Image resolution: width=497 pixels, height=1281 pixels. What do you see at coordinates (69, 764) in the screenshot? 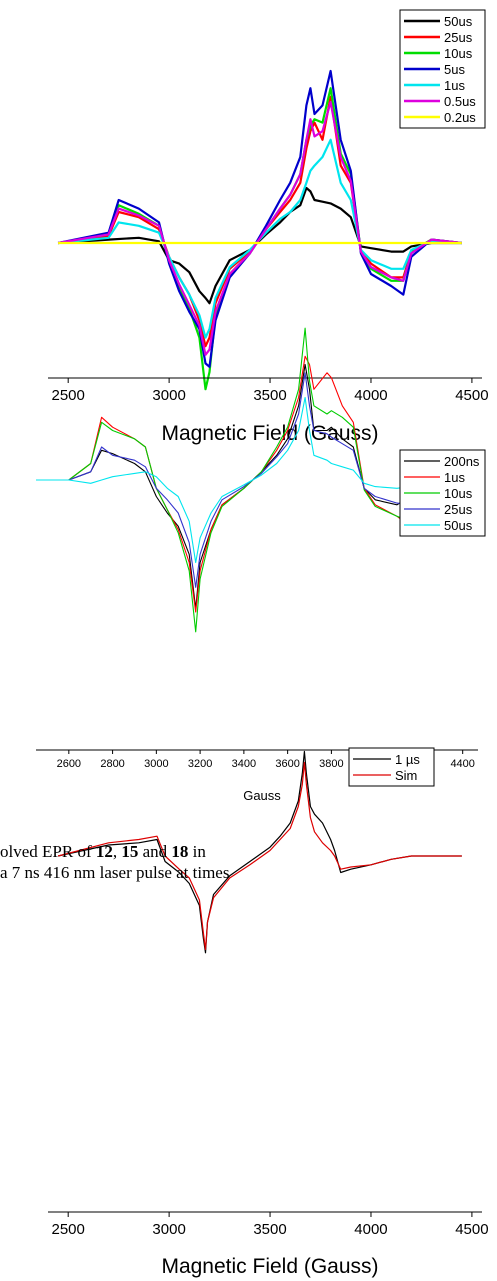
I see `x-tick-label: 2600` at bounding box center [69, 764].